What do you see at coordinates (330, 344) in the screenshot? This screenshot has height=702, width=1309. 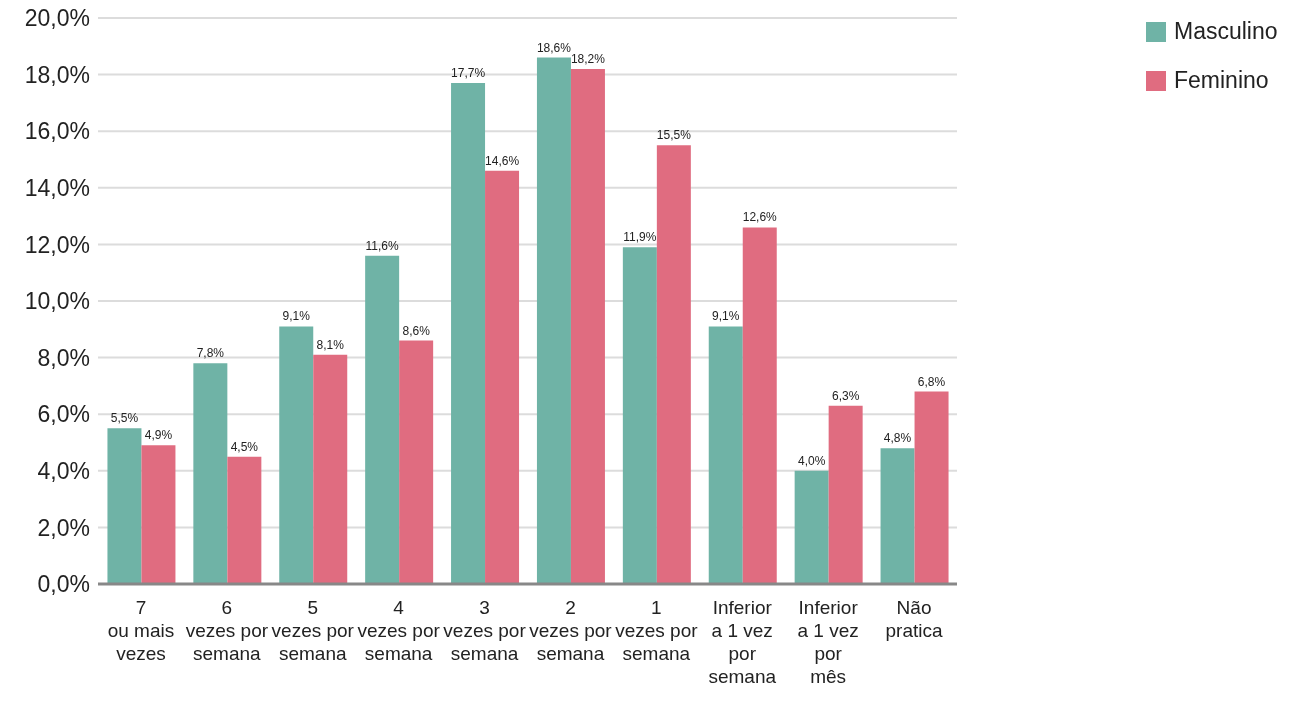 I see `data-label: 8,1%` at bounding box center [330, 344].